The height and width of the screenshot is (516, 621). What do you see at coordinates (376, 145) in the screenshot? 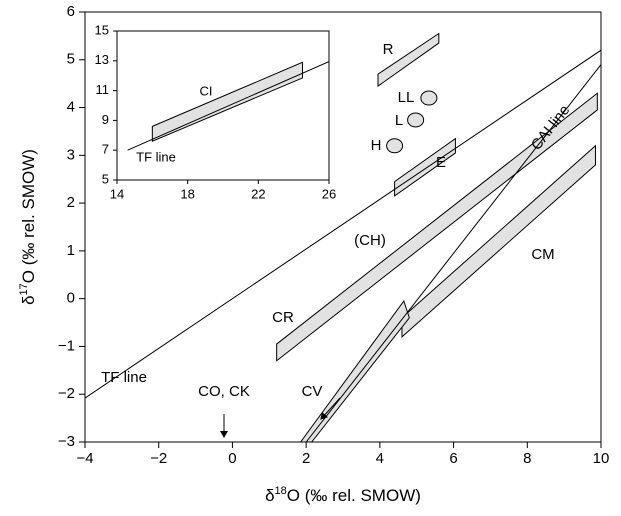
I see `point-label: H` at bounding box center [376, 145].